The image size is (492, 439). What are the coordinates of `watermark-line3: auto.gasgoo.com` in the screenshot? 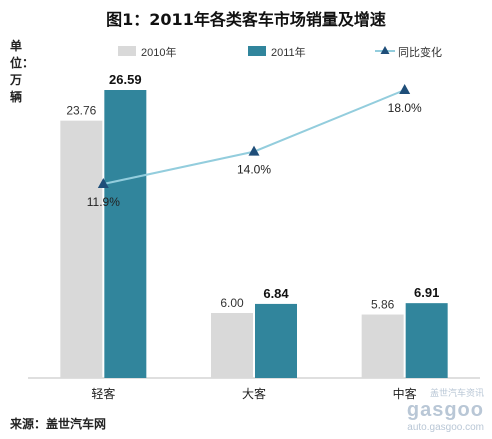 It's located at (445, 427).